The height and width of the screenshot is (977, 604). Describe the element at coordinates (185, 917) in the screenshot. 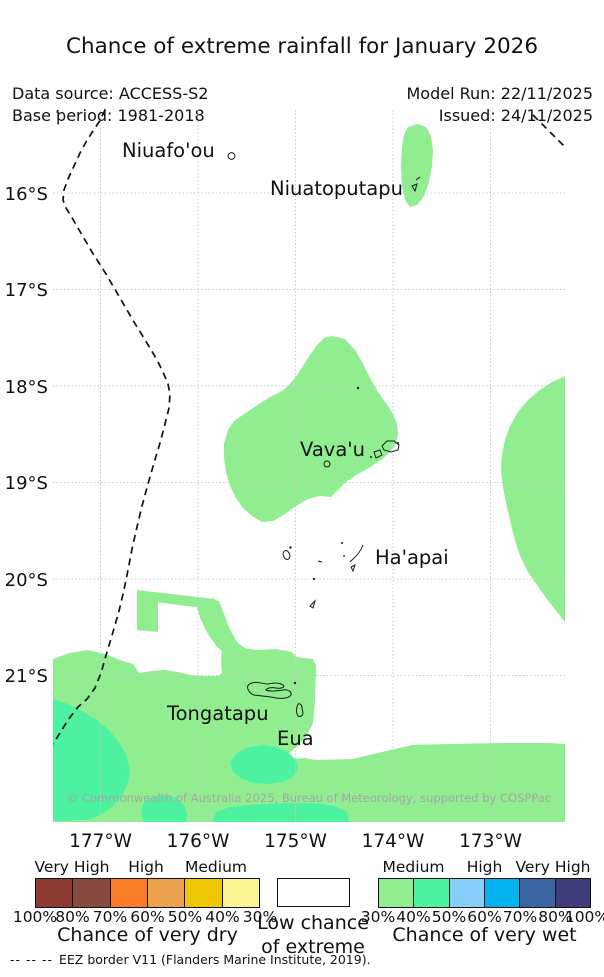

I see `dry-pct-50: 50%` at that location.